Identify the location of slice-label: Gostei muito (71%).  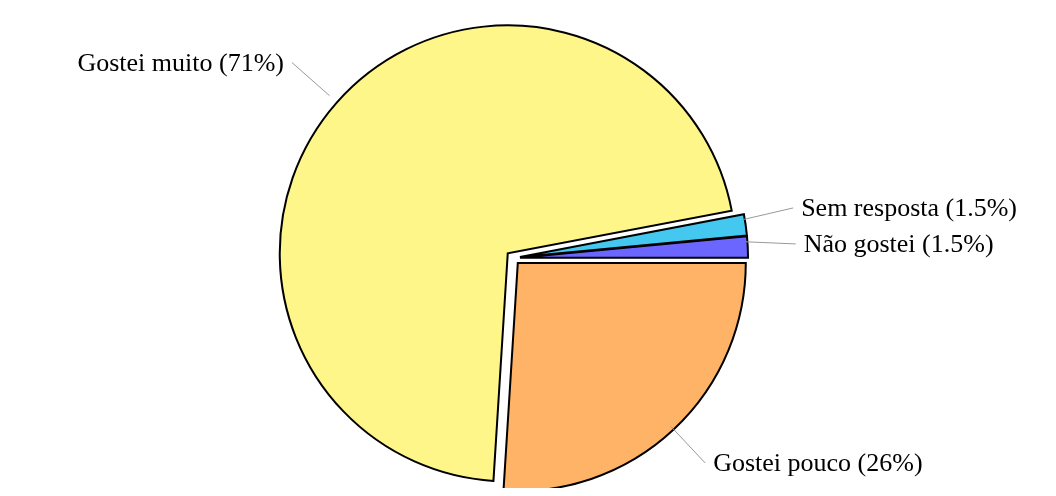
(180, 63).